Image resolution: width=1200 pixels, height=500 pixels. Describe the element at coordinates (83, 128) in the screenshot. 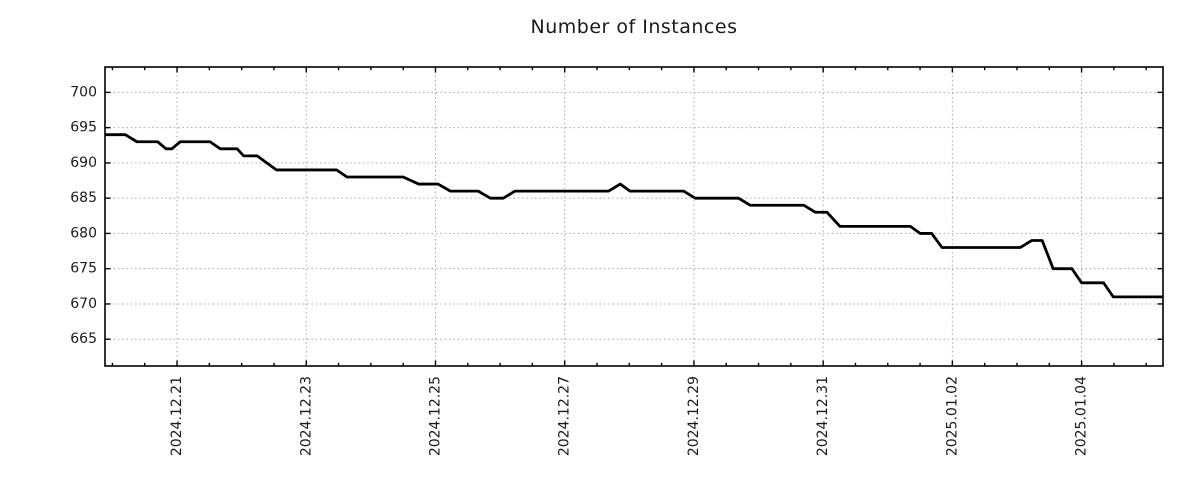

I see `y-tick-label: 695` at that location.